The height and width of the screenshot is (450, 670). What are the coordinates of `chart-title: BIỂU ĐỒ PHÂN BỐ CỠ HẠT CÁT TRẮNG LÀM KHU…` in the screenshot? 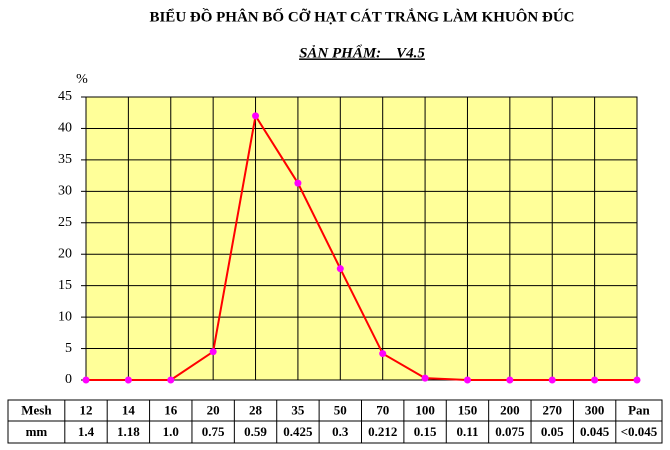 It's located at (361, 16).